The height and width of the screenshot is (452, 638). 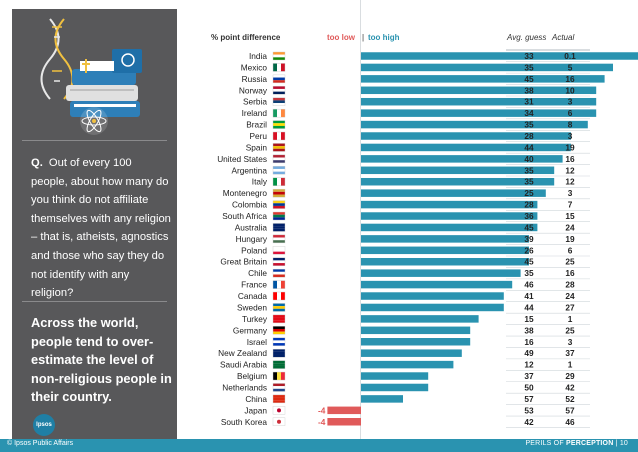 What do you see at coordinates (570, 159) in the screenshot?
I see `actual-value: 16` at bounding box center [570, 159].